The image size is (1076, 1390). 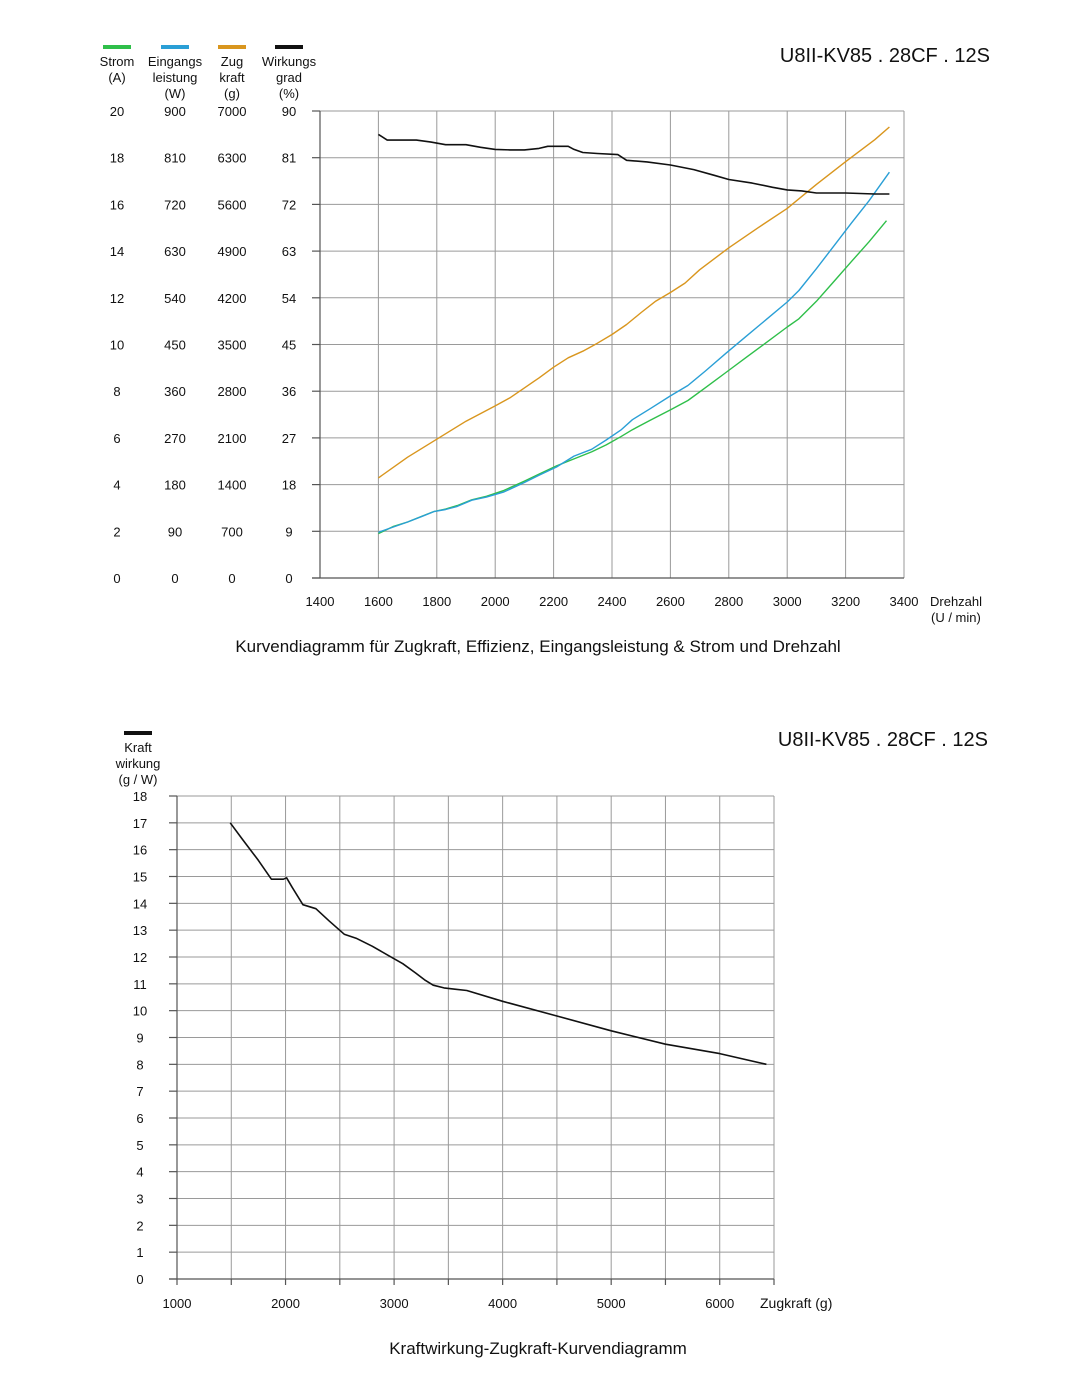 What do you see at coordinates (232, 47) in the screenshot?
I see `chart1-legend-swatch-zugkraft` at bounding box center [232, 47].